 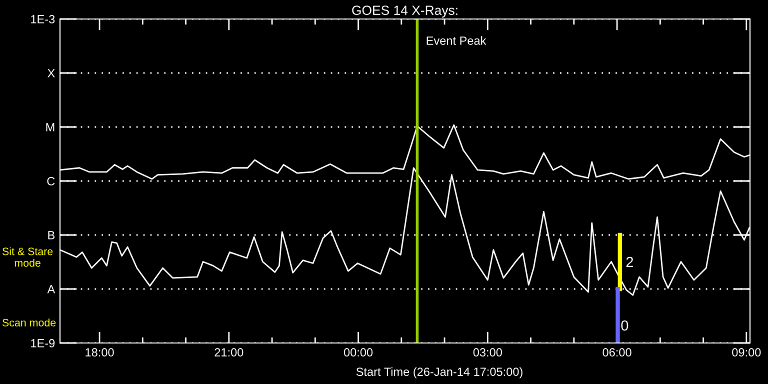 What do you see at coordinates (487, 352) in the screenshot?
I see `x-tick-label: 03:00` at bounding box center [487, 352].